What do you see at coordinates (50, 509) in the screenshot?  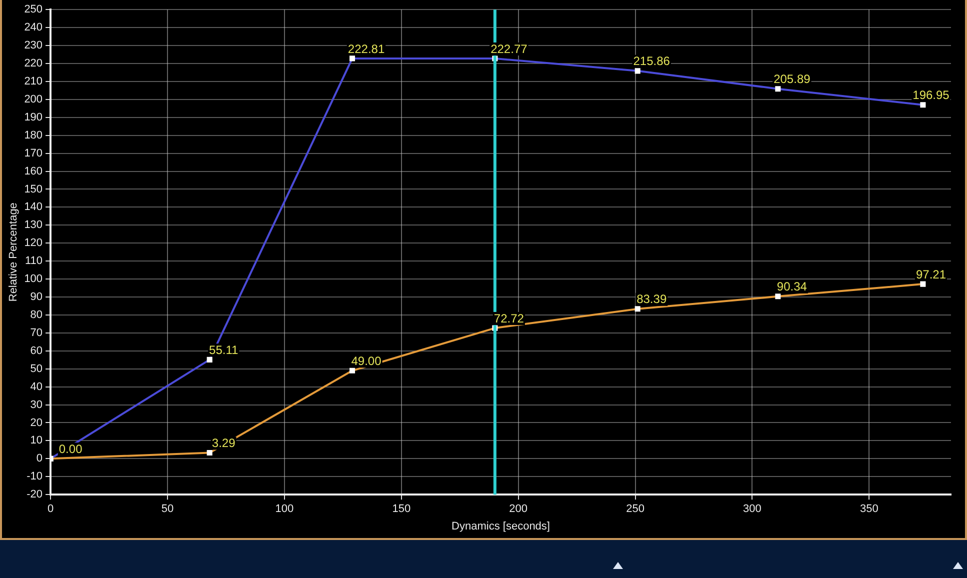 I see `x-tick-label: 0` at bounding box center [50, 509].